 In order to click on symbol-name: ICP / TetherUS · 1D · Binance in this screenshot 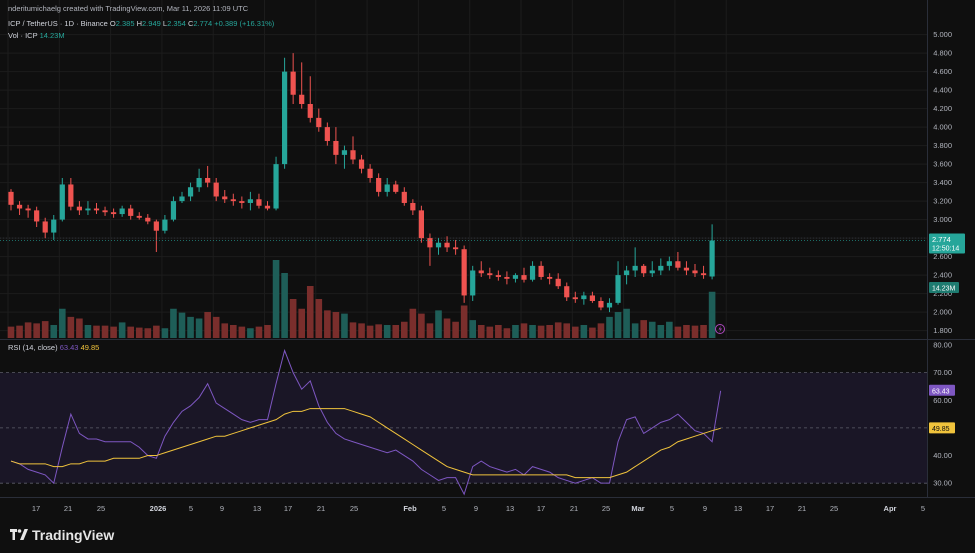, I will do `click(58, 23)`.